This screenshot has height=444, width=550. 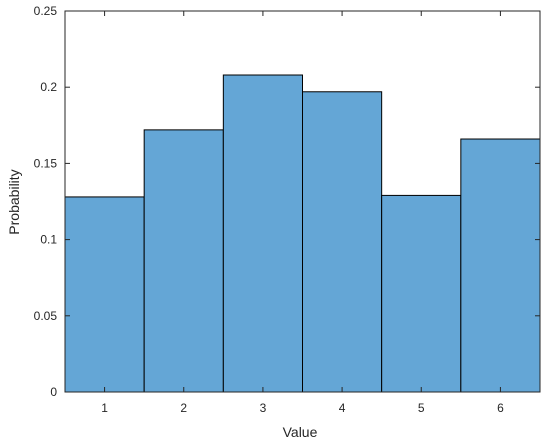 I want to click on y-tick-label: 0, so click(x=53, y=392).